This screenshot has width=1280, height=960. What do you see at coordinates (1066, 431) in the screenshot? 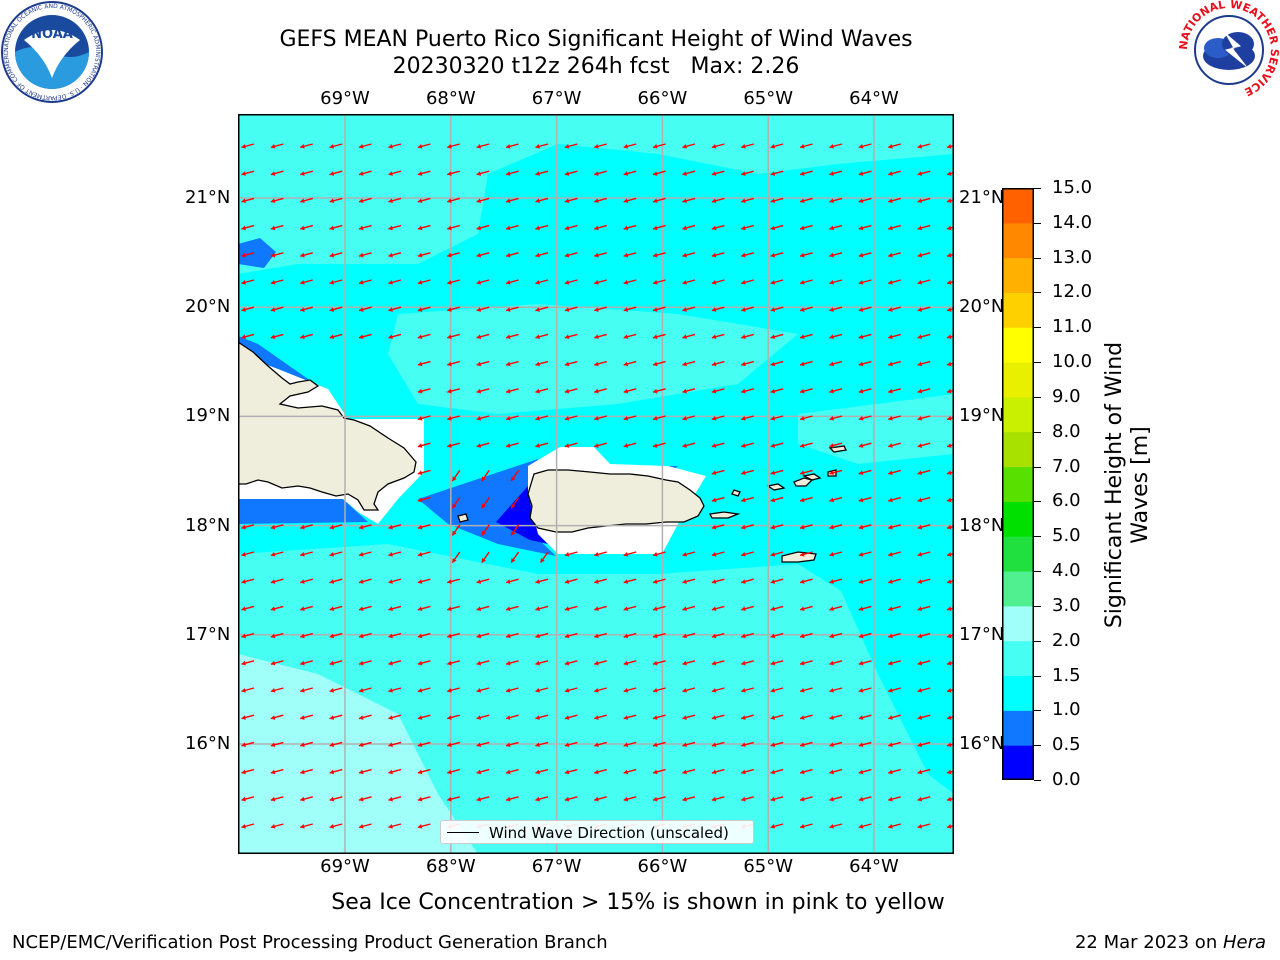
I see `colorbar-tick-label: 8.0` at bounding box center [1066, 431].